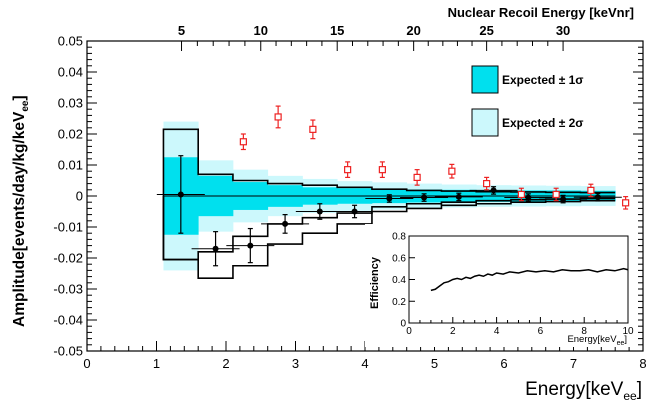  I want to click on x-axis-title-close: ], so click(639, 389).